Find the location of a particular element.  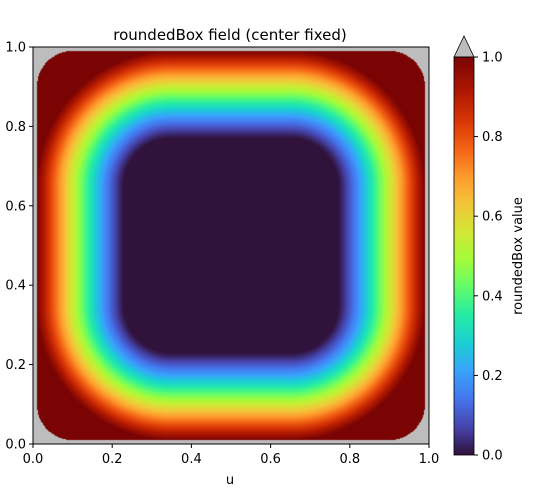

chart-title: roundedBox field (center fixed) is located at coordinates (229, 35).